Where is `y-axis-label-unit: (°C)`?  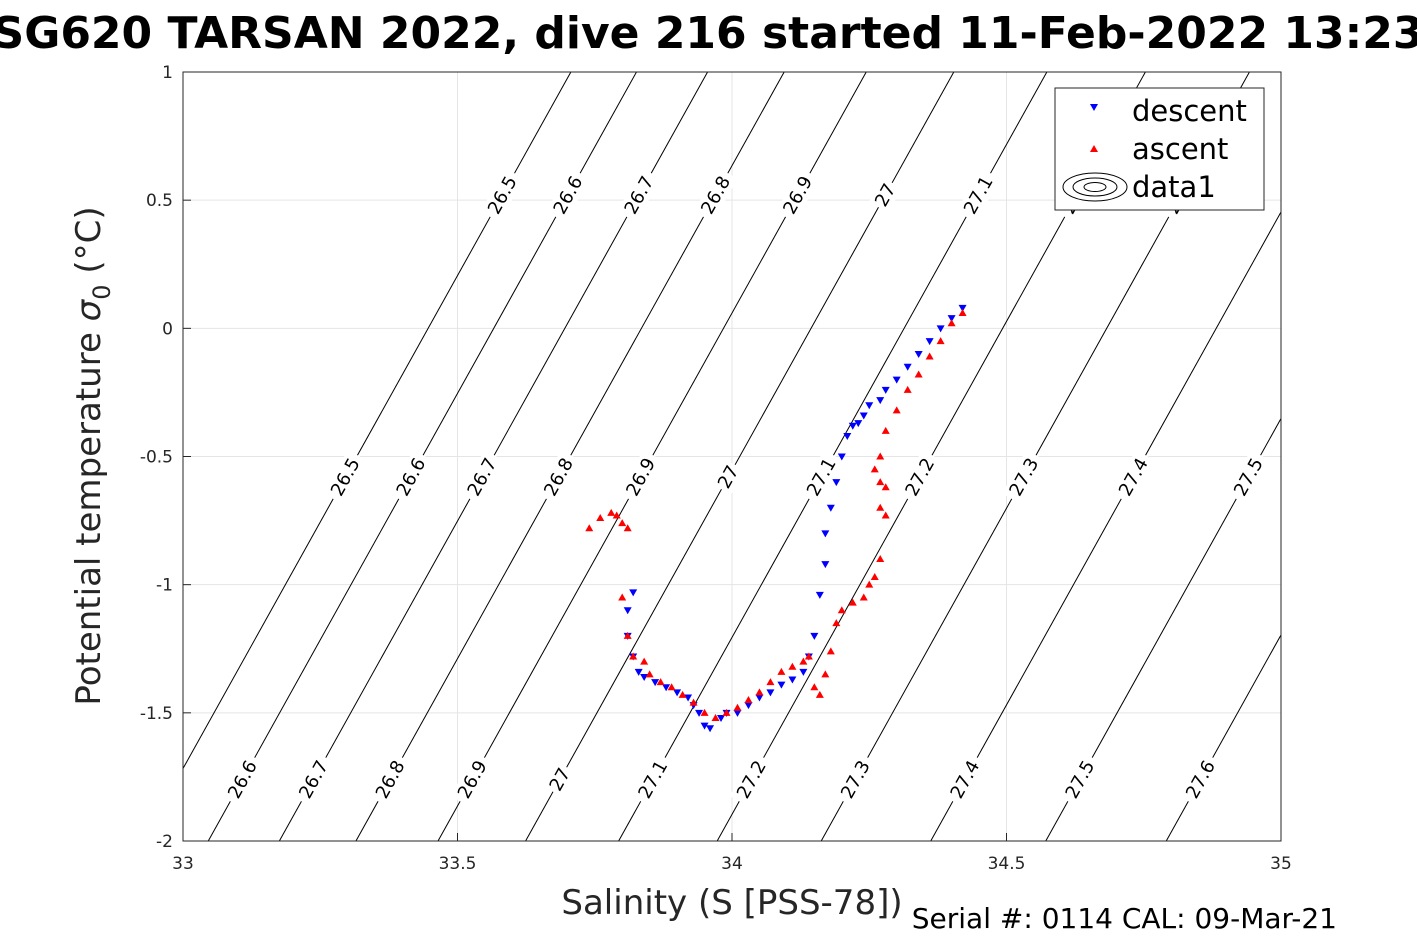 y-axis-label-unit: (°C) is located at coordinates (89, 245).